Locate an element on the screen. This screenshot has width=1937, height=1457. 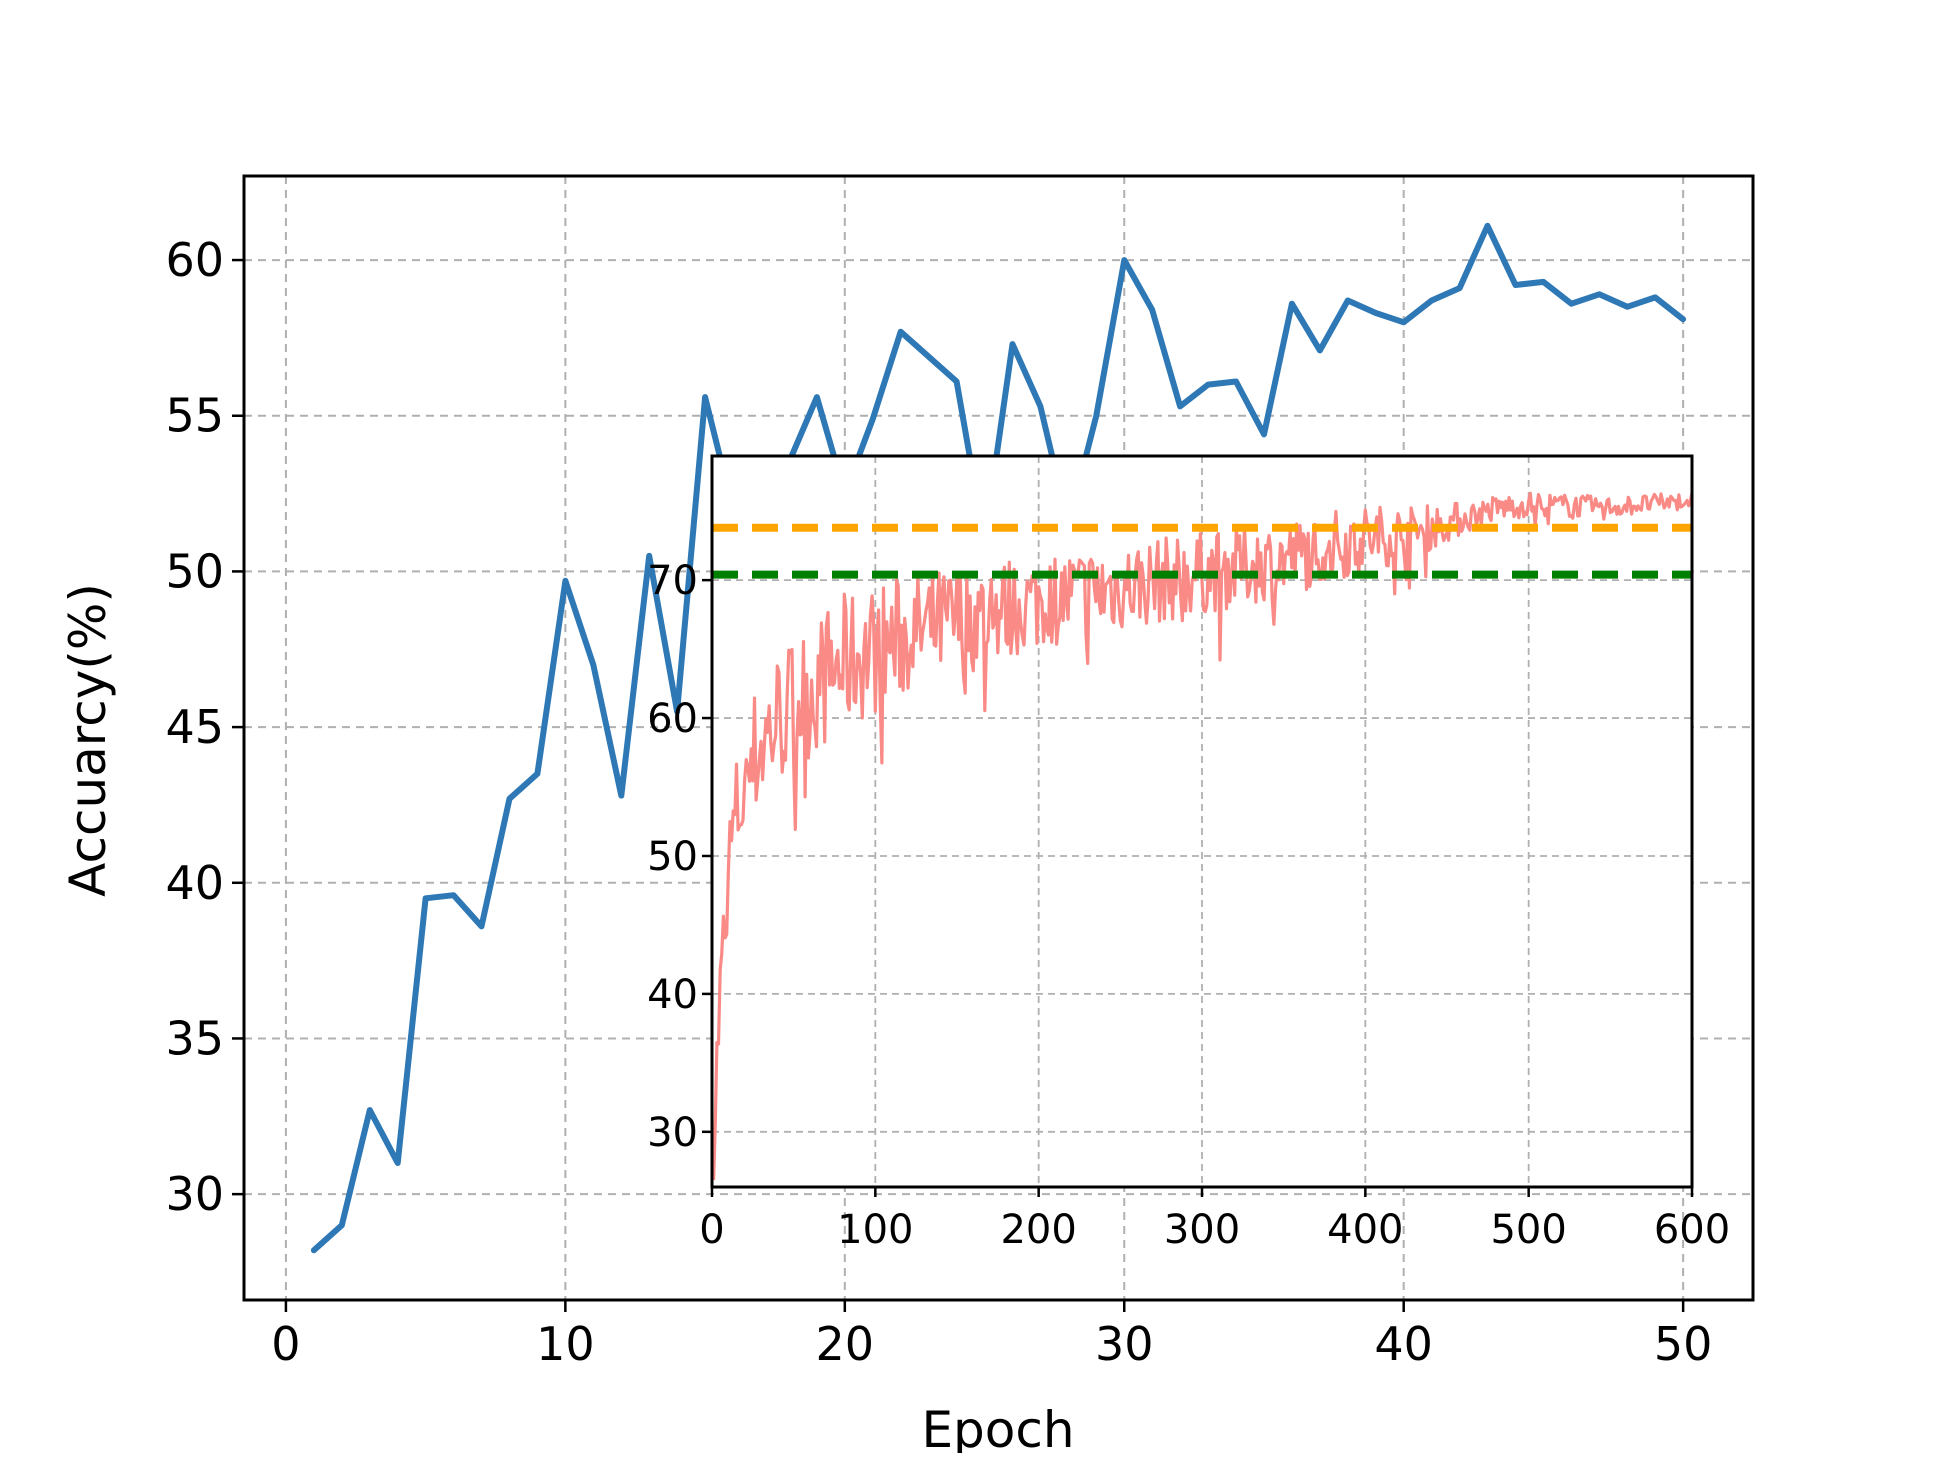
inset-x-tick-label: 300 is located at coordinates (1202, 1230).